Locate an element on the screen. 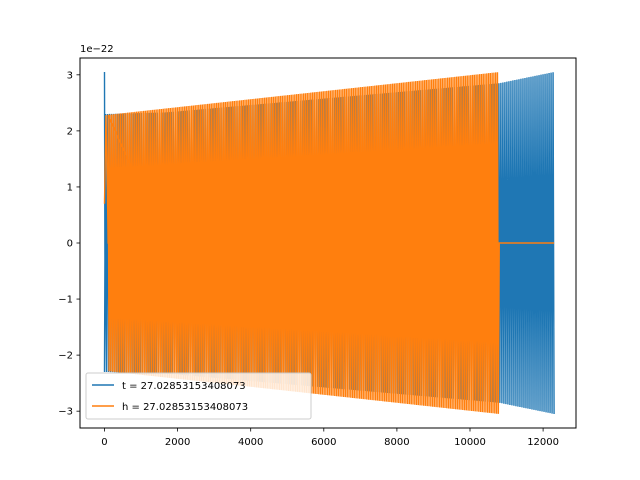 The width and height of the screenshot is (640, 480). y-tick-label: 0 is located at coordinates (70, 244).